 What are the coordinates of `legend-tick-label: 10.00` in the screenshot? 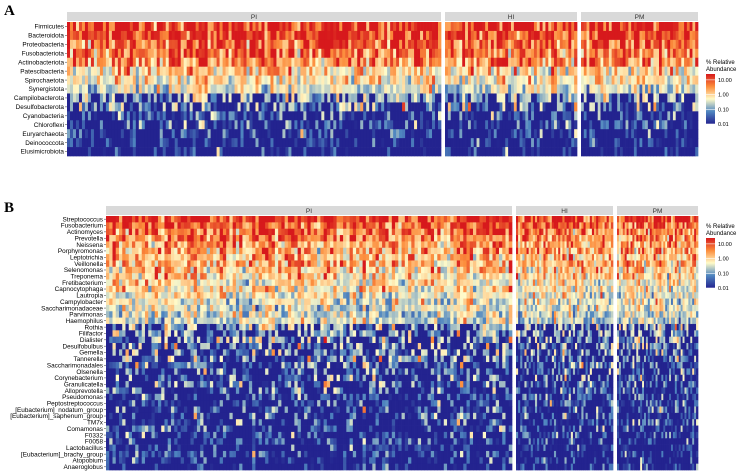 It's located at (725, 81).